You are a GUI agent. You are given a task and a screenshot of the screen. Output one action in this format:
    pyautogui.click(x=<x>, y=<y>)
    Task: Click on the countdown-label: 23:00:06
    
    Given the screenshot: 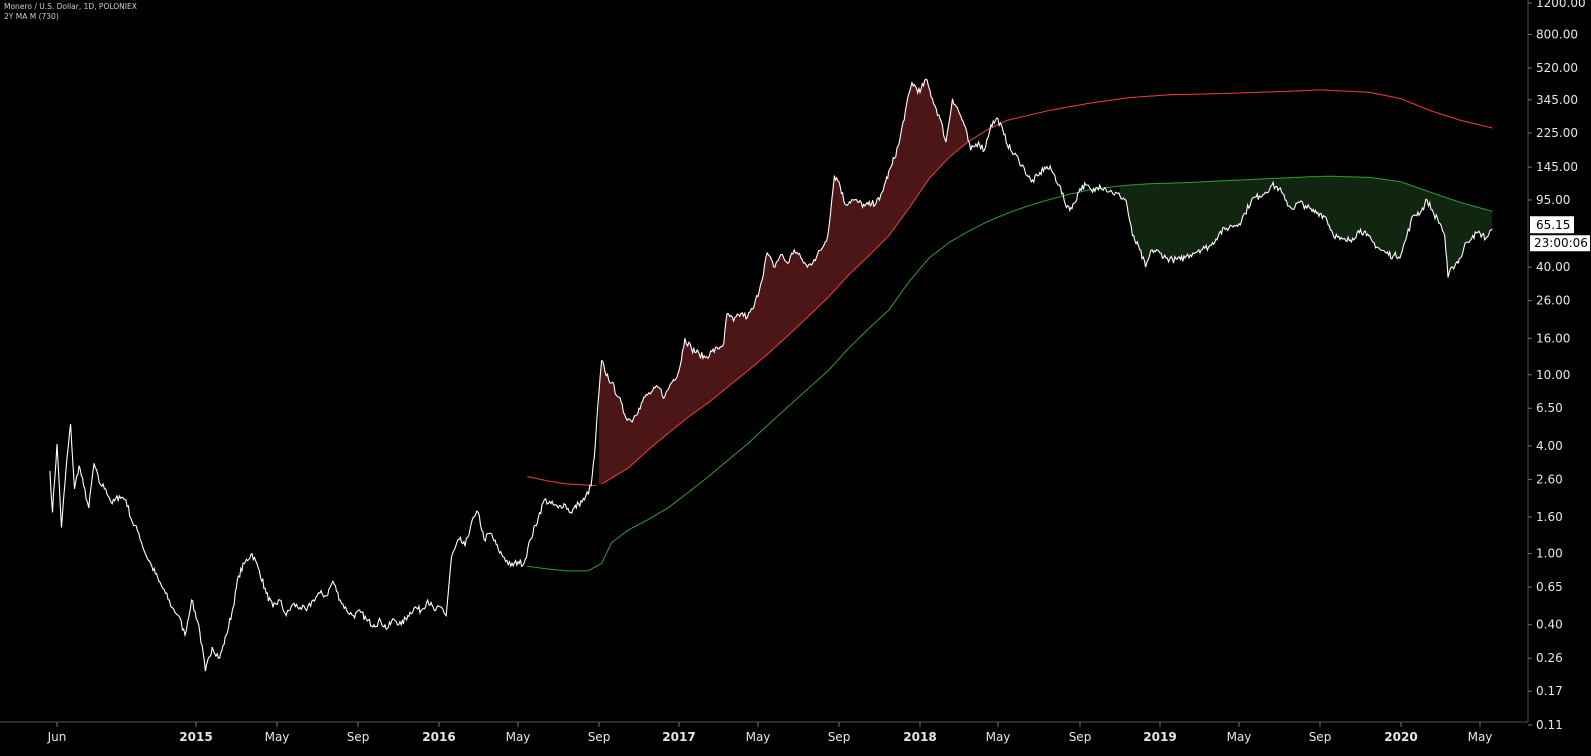 What is the action you would take?
    pyautogui.click(x=1561, y=243)
    